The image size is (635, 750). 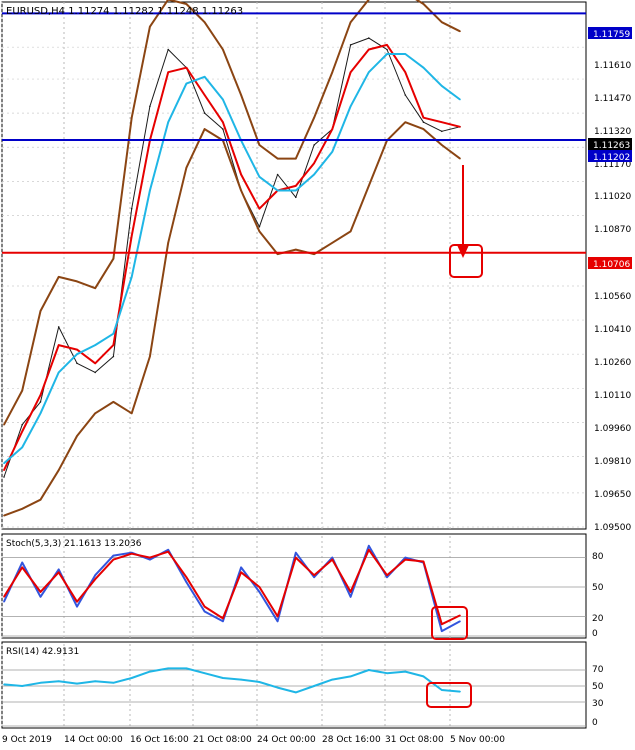 What do you see at coordinates (466, 261) in the screenshot?
I see `target-box-price` at bounding box center [466, 261].